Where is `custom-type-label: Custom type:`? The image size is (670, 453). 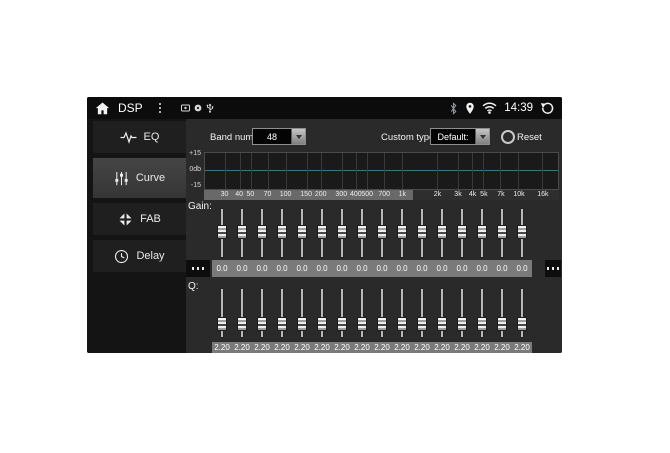
custom-type-label: Custom type: is located at coordinates (409, 137).